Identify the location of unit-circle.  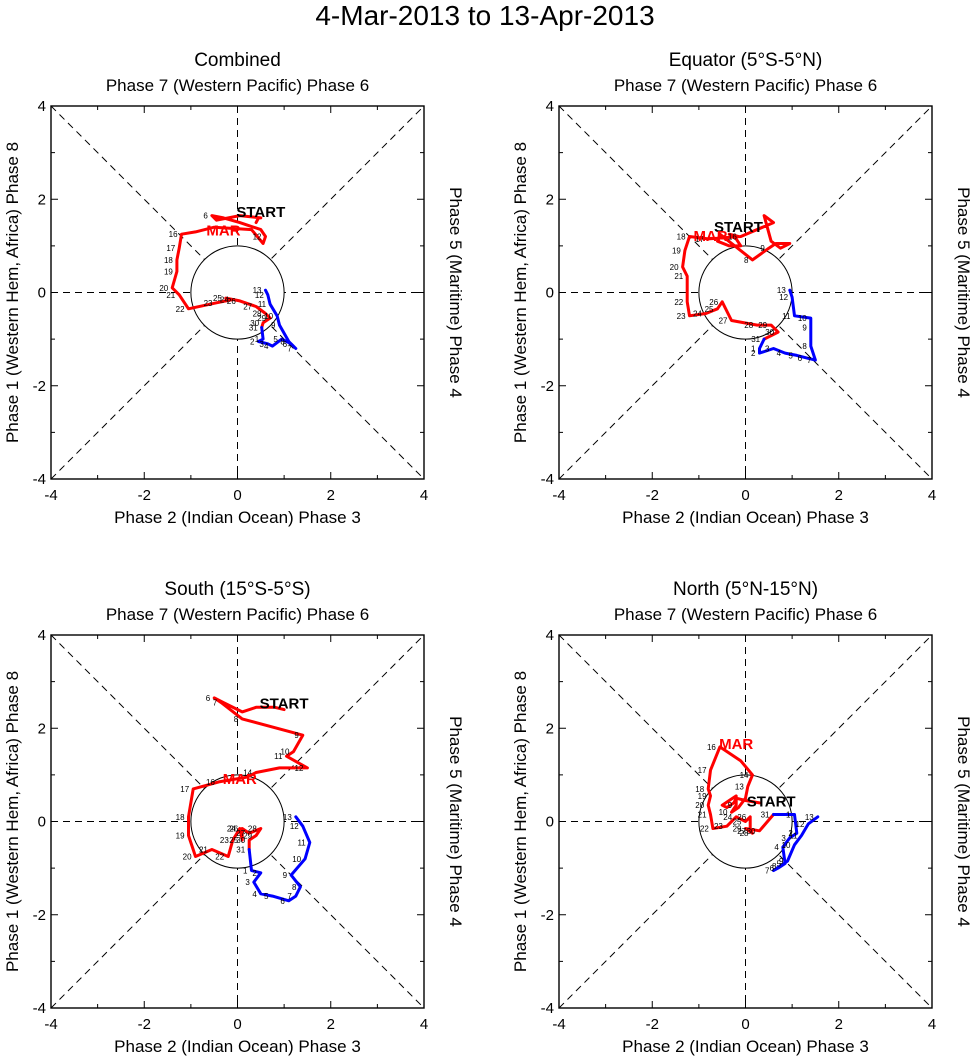
(237, 292).